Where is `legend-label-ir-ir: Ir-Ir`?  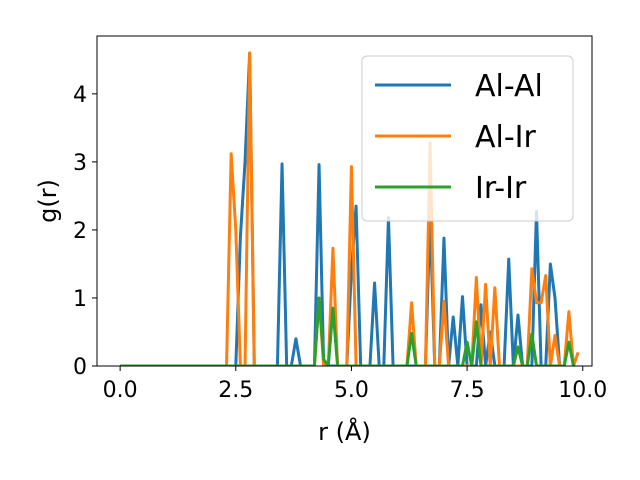 legend-label-ir-ir: Ir-Ir is located at coordinates (501, 188).